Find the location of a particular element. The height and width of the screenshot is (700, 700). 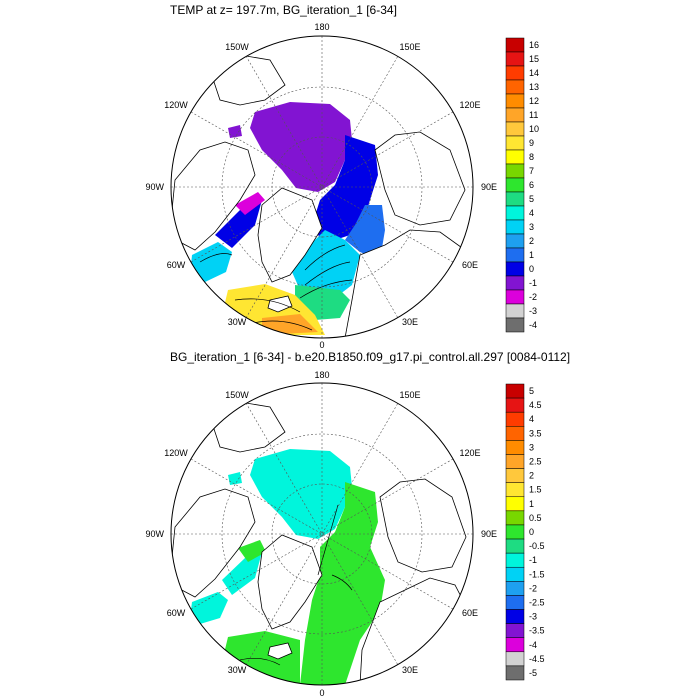

bottom-field-arctic-basin is located at coordinates (301, 494).